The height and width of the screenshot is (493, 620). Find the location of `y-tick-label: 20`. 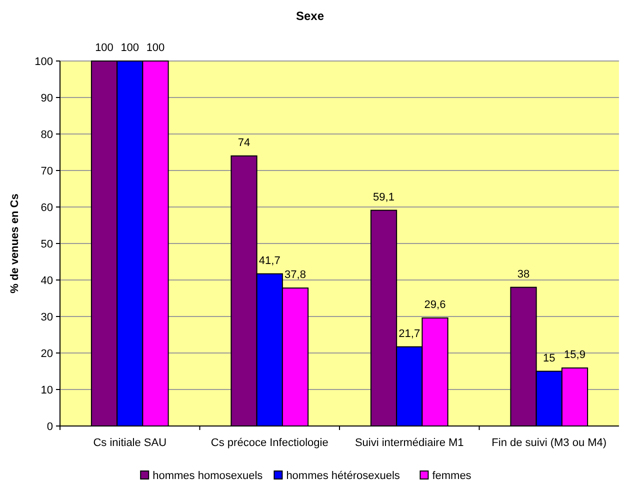

y-tick-label: 20 is located at coordinates (46, 354).